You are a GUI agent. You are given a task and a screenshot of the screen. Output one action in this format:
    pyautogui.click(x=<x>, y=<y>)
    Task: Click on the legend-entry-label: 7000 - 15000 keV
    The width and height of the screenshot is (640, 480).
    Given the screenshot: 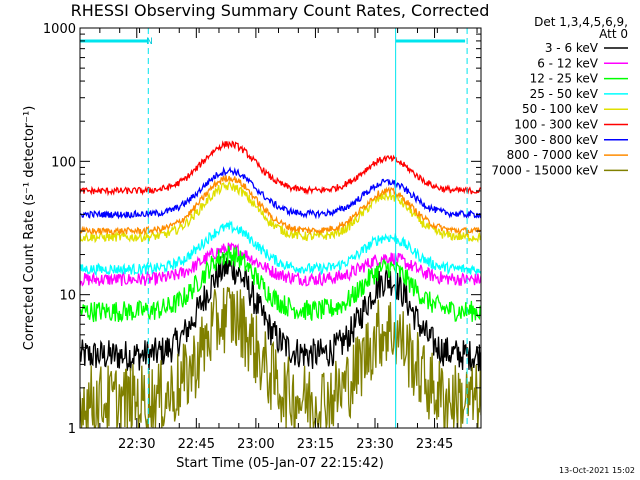 What is the action you would take?
    pyautogui.click(x=544, y=170)
    